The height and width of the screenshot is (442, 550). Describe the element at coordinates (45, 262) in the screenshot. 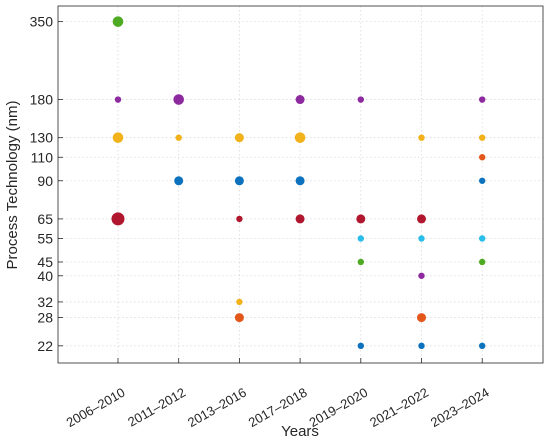

I see `y-tick-label: 45` at that location.